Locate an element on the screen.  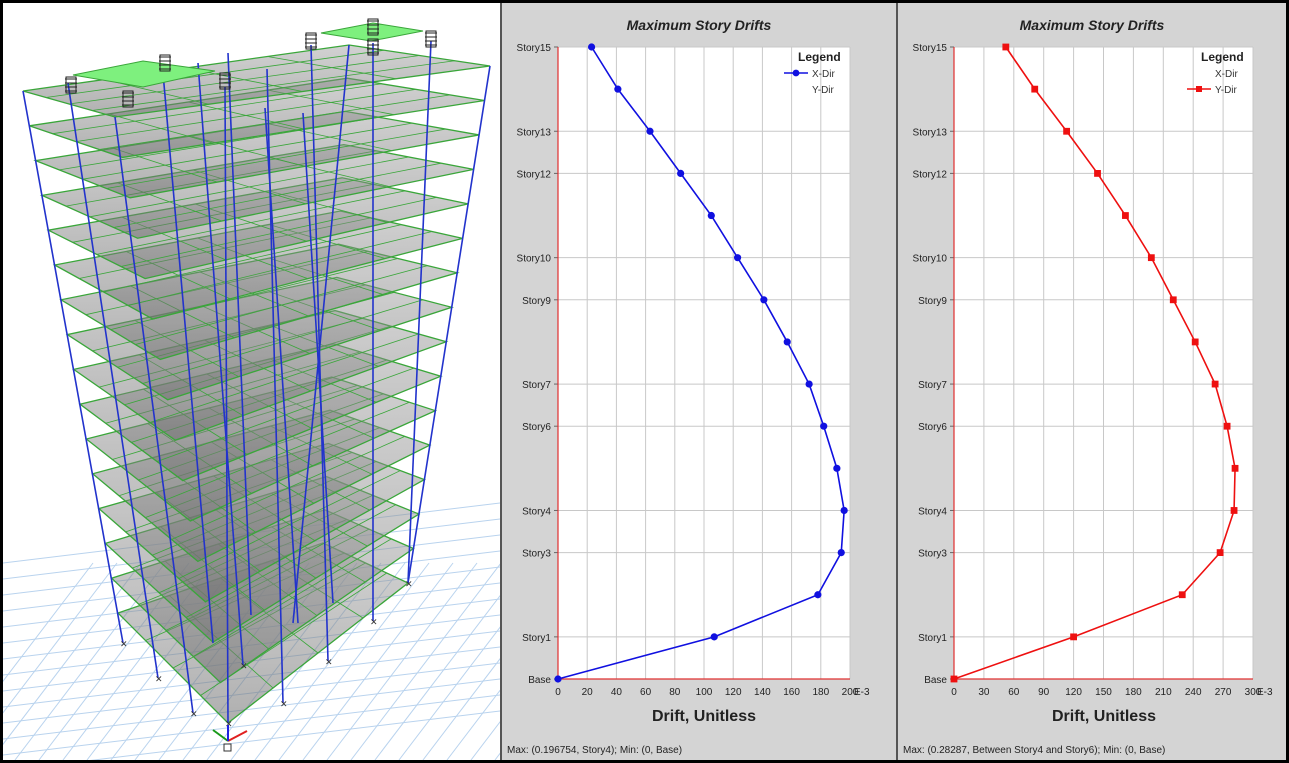
x-tick-label: 100 is located at coordinates (704, 692).